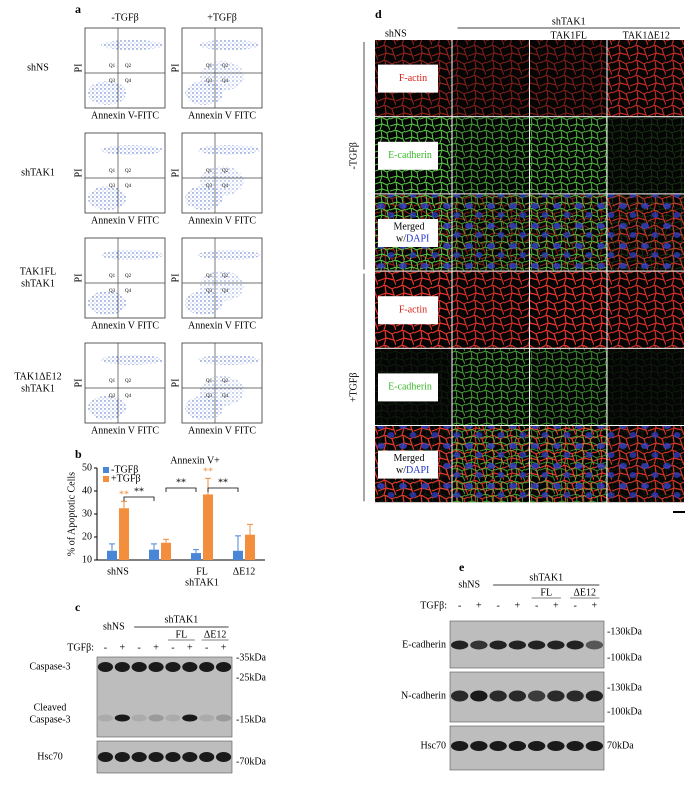 Image resolution: width=694 pixels, height=794 pixels. Describe the element at coordinates (645, 386) in the screenshot. I see `cadherin-signal` at that location.